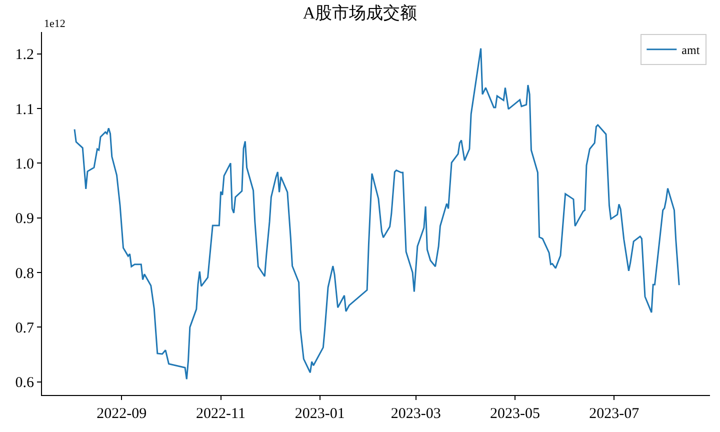 The width and height of the screenshot is (720, 432). What do you see at coordinates (24, 219) in the screenshot?
I see `y-tick-label: 0.9` at bounding box center [24, 219].